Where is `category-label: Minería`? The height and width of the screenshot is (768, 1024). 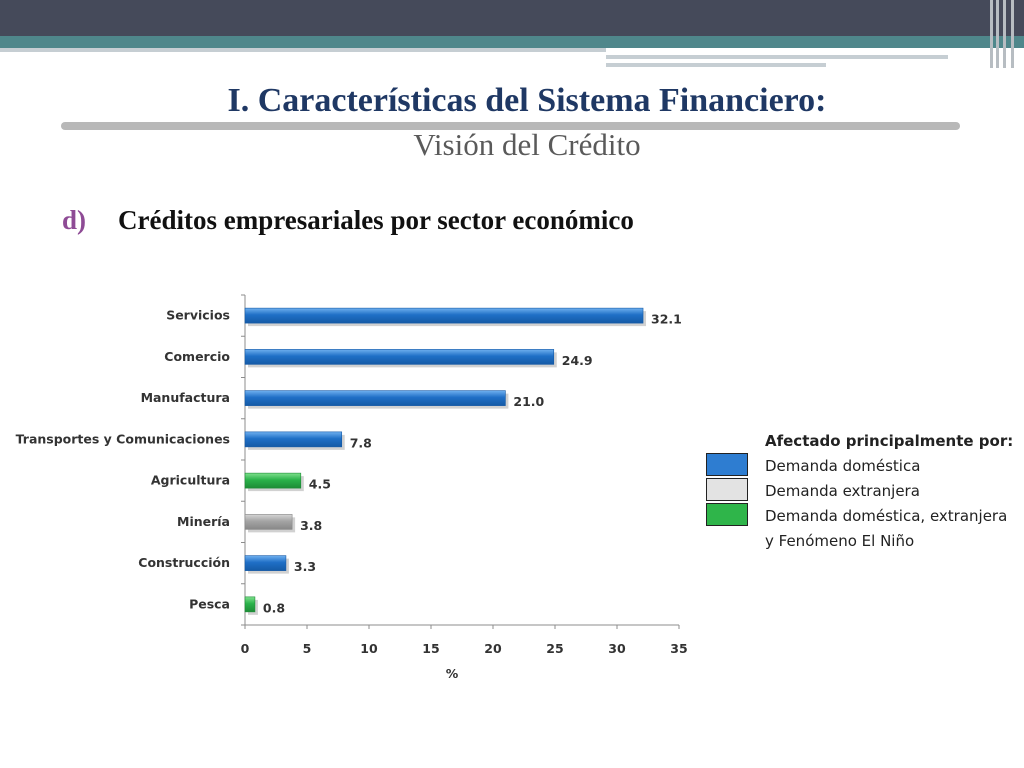 category-label: Minería is located at coordinates (203, 521).